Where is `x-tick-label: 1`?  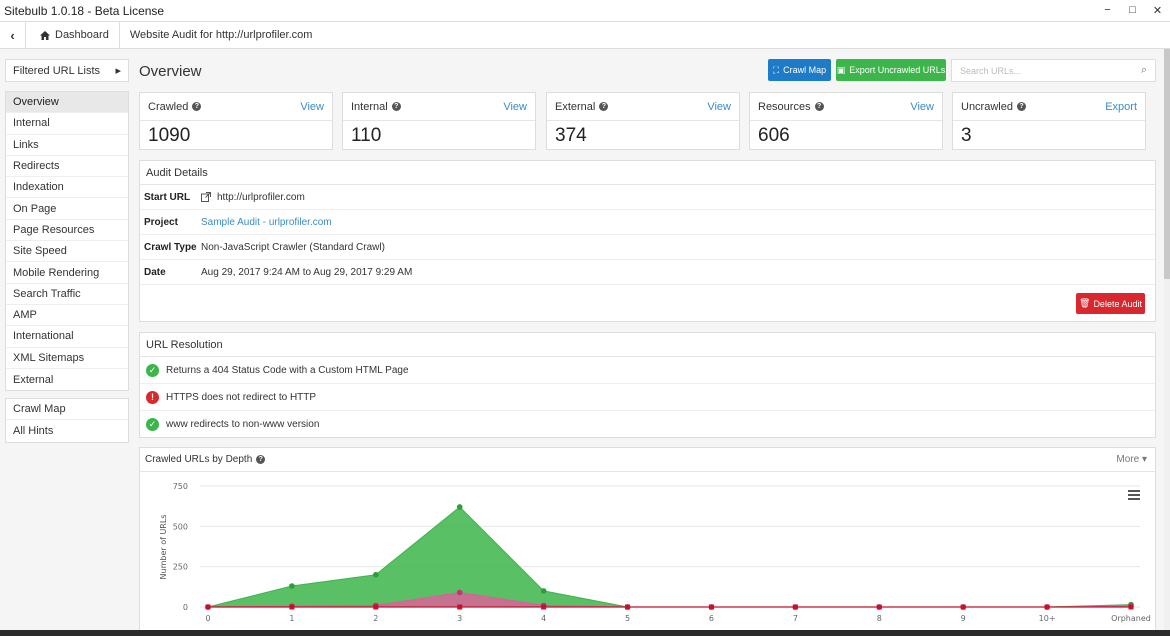 x-tick-label: 1 is located at coordinates (291, 618).